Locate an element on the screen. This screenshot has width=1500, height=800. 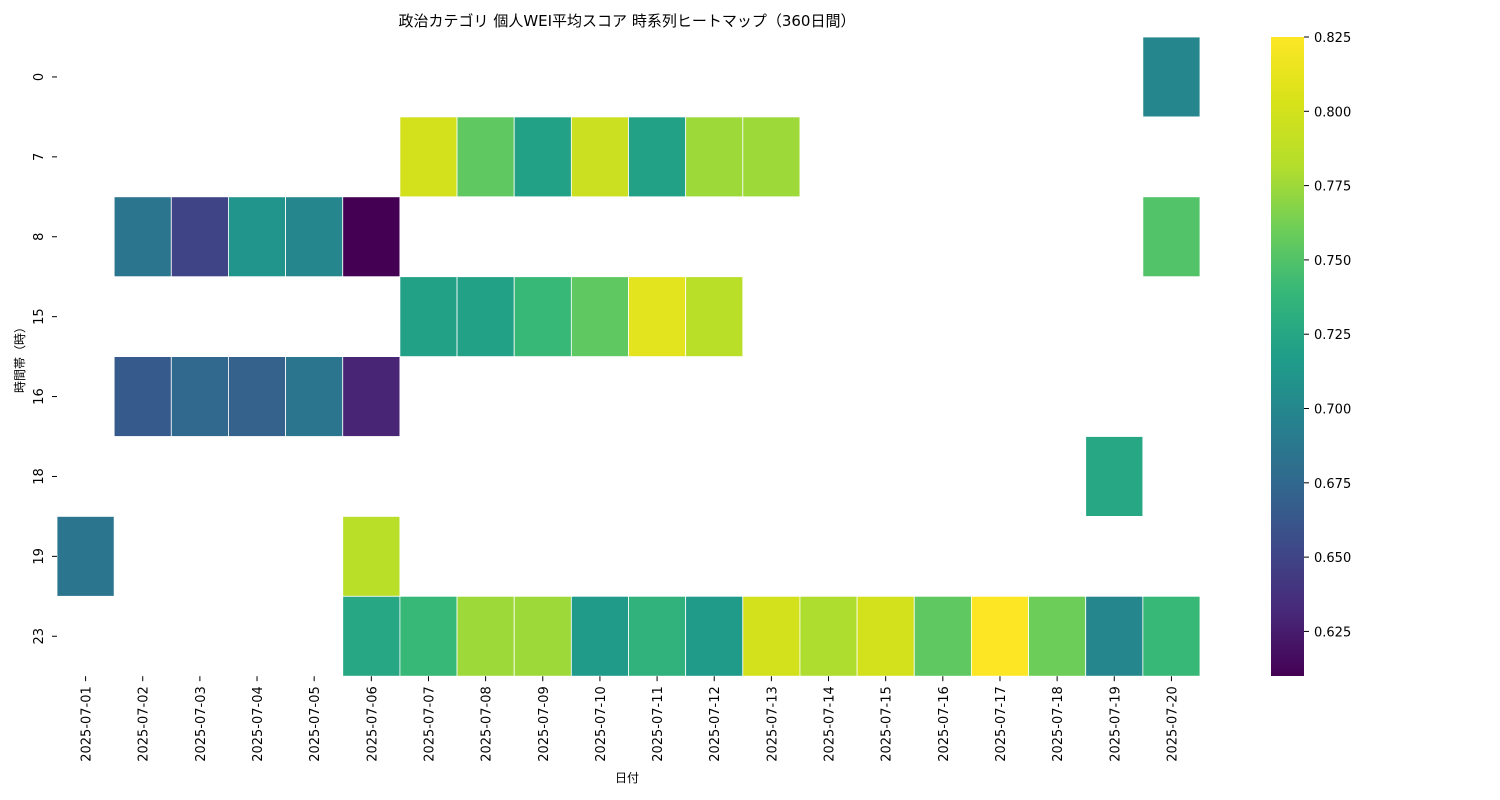
colorbar-tick-label: 0.750 is located at coordinates (1332, 261).